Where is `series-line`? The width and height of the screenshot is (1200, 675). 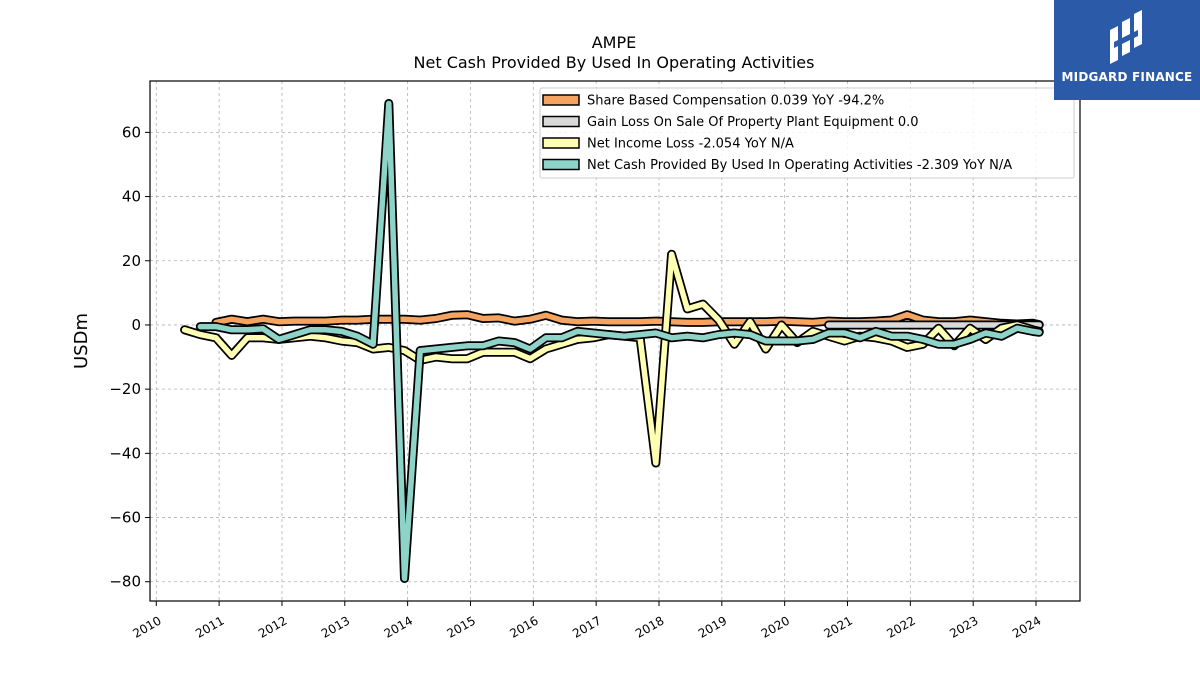
series-line is located at coordinates (627, 319).